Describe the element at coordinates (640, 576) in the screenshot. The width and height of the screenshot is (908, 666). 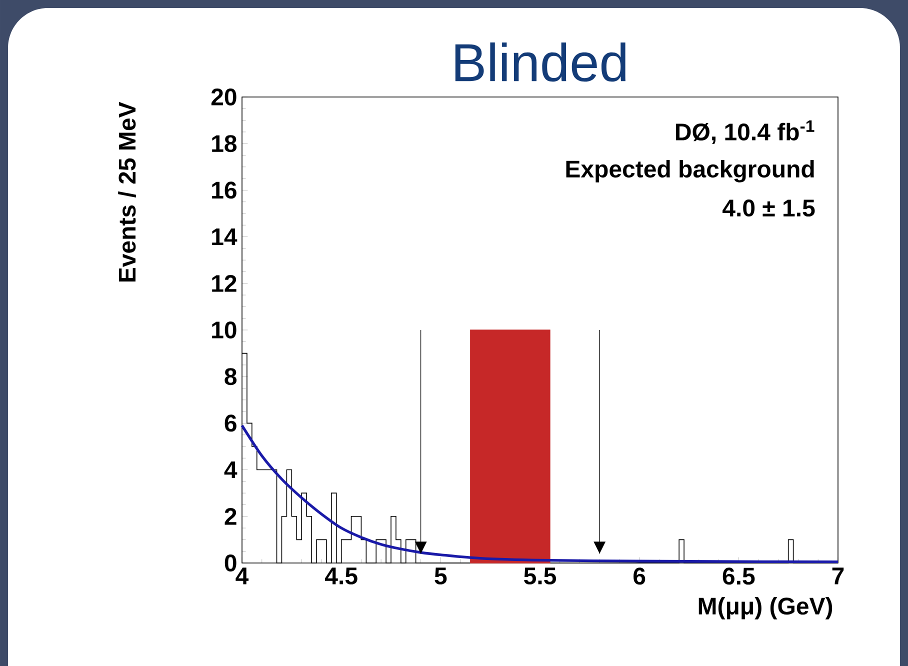
I see `x-tick-label: 6` at that location.